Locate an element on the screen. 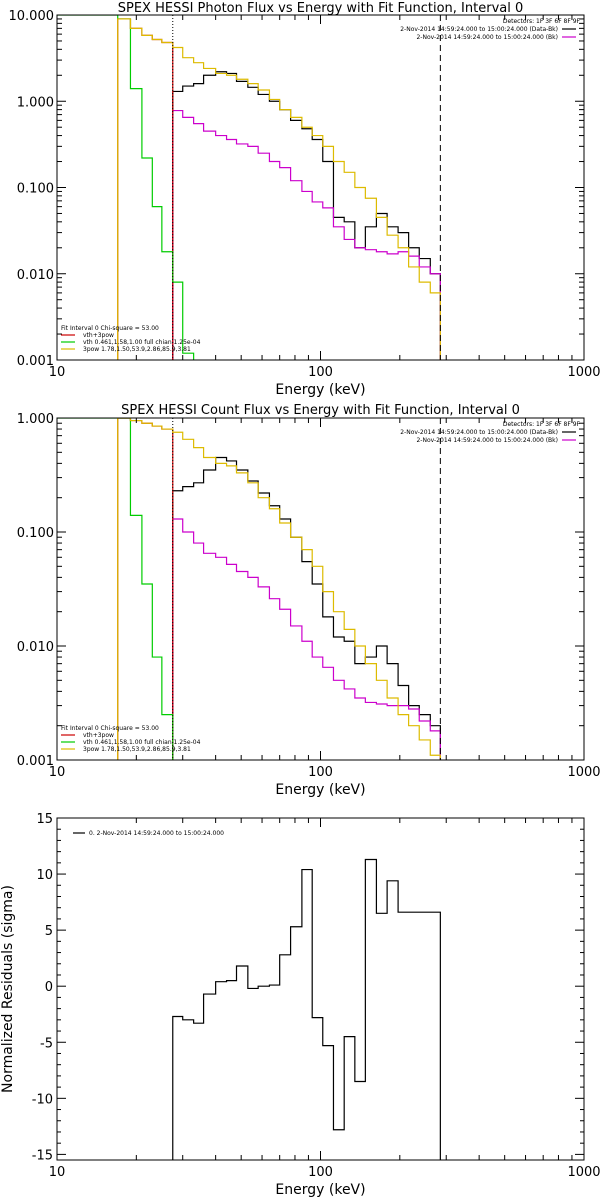 The width and height of the screenshot is (600, 1200). y-tick-label: 5 is located at coordinates (49, 931).